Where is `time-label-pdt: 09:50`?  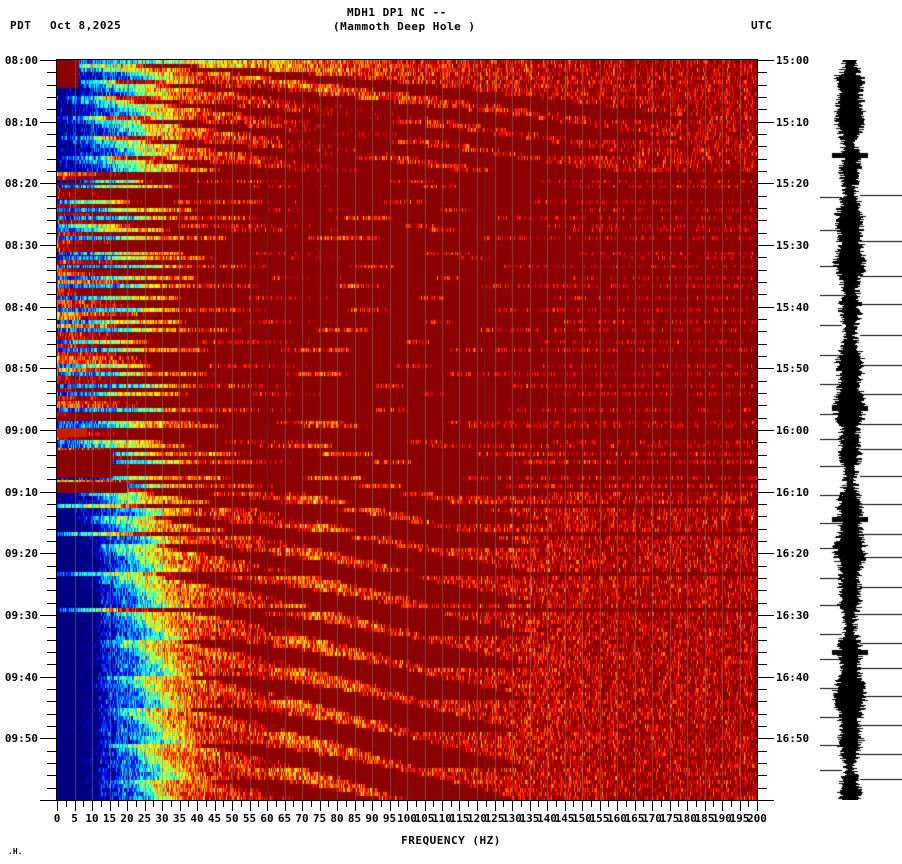
time-label-pdt: 09:50 is located at coordinates (21, 739).